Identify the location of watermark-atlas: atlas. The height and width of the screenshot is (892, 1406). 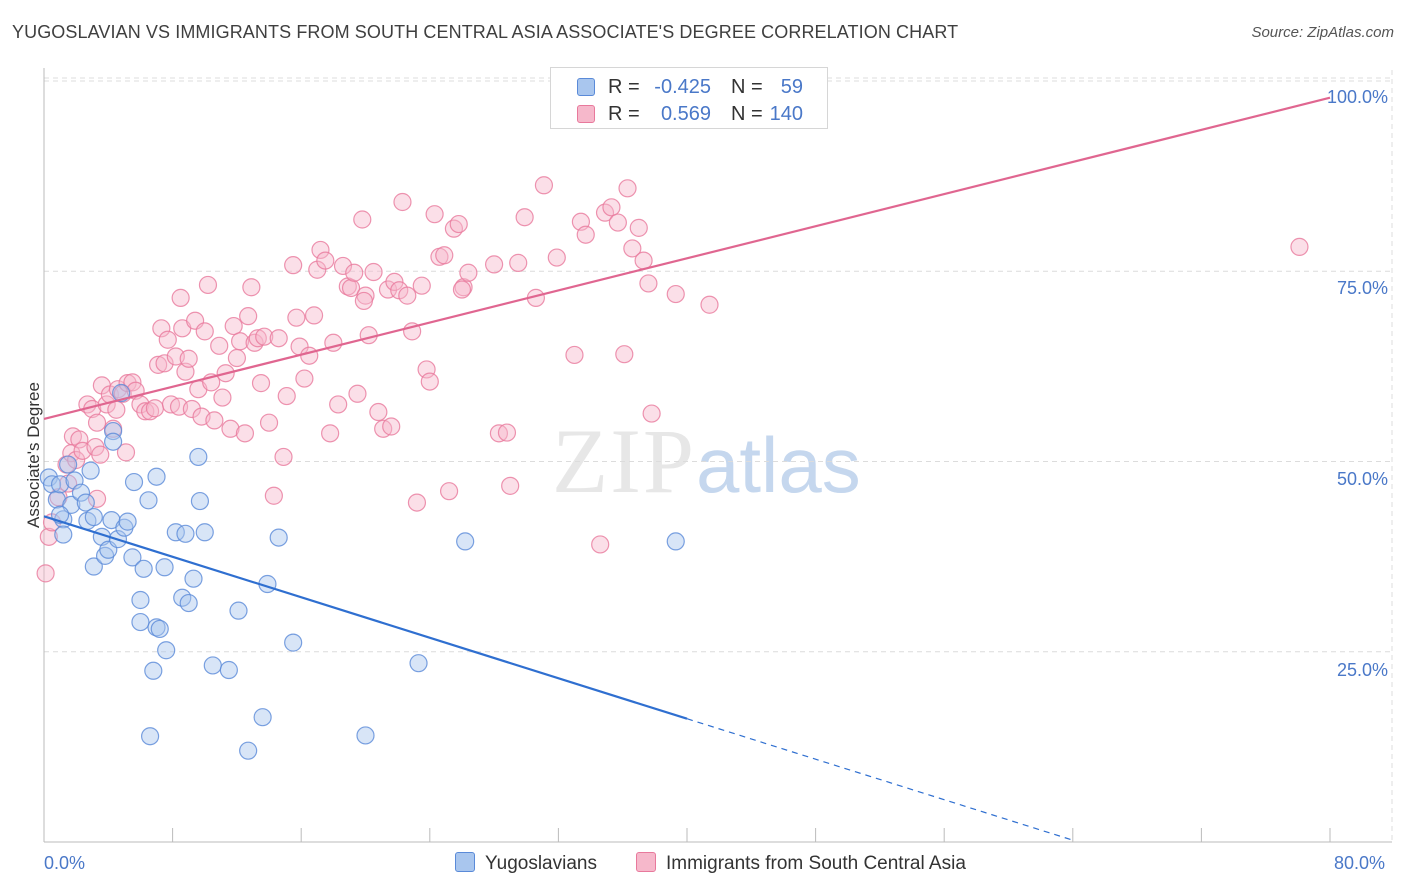
(778, 465).